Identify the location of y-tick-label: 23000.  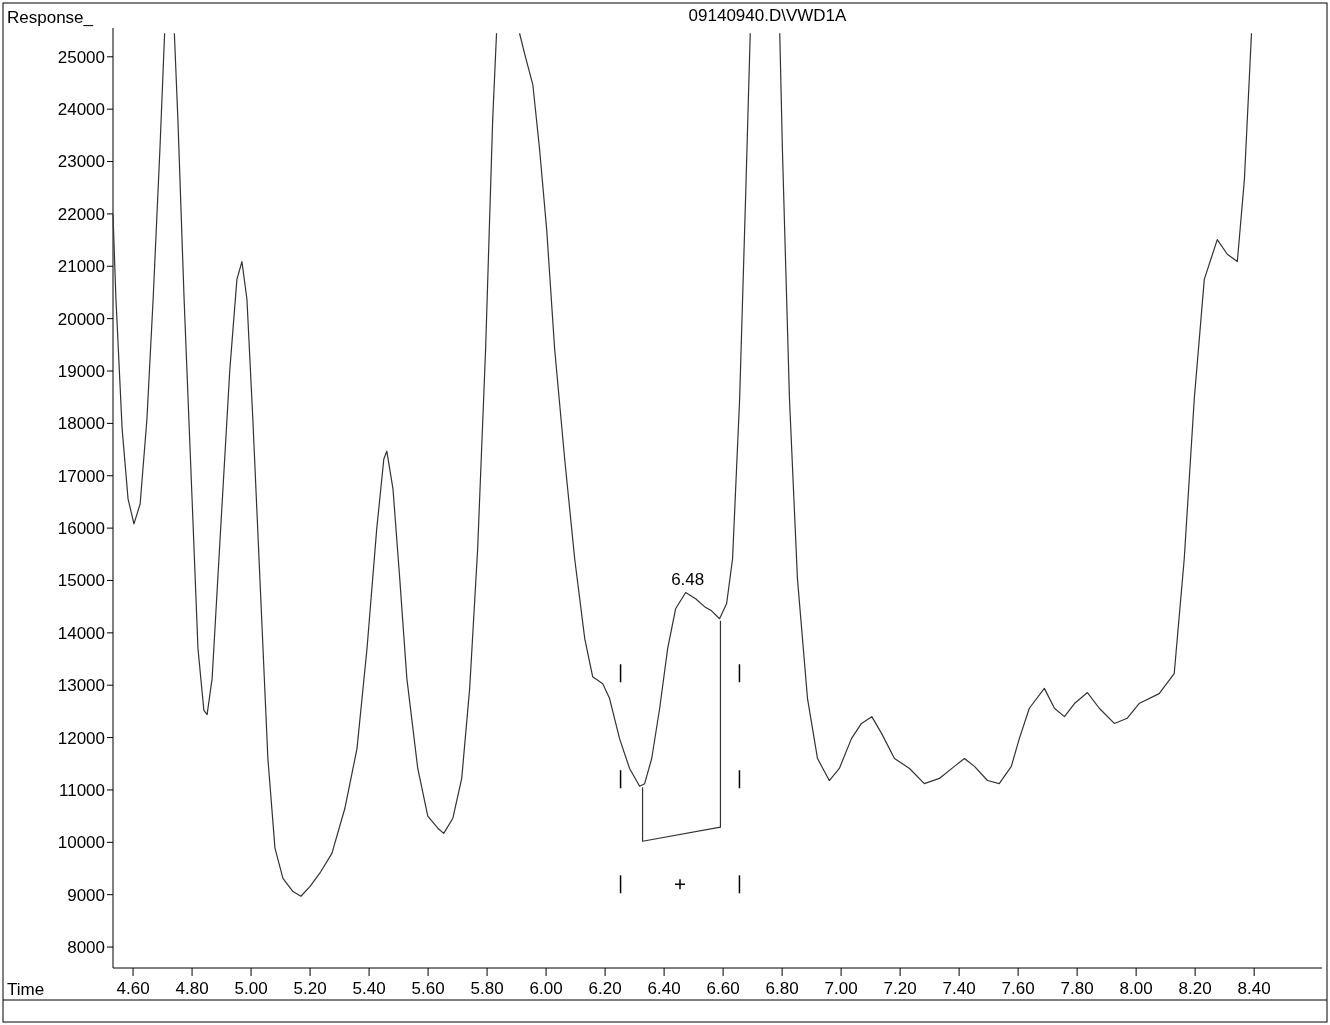
(81, 162).